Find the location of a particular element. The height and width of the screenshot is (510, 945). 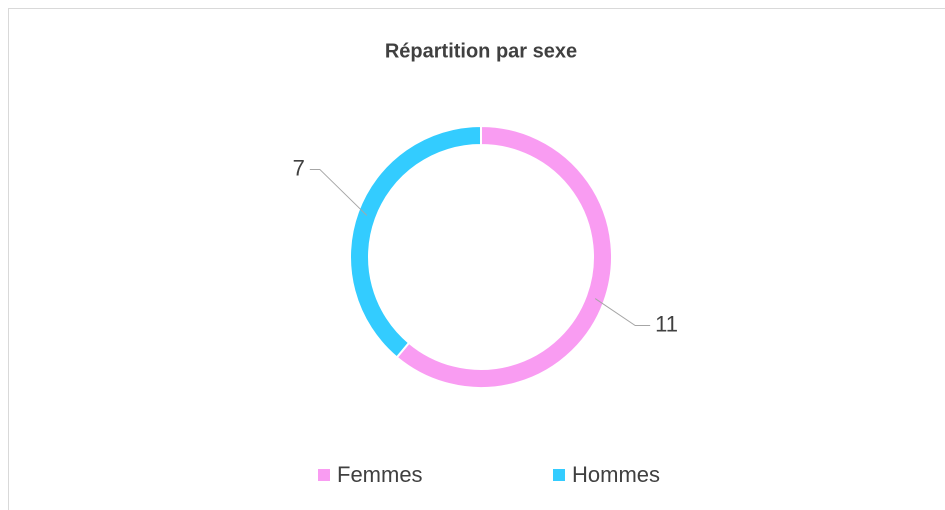

chart-title: Répartition par sexe is located at coordinates (481, 51).